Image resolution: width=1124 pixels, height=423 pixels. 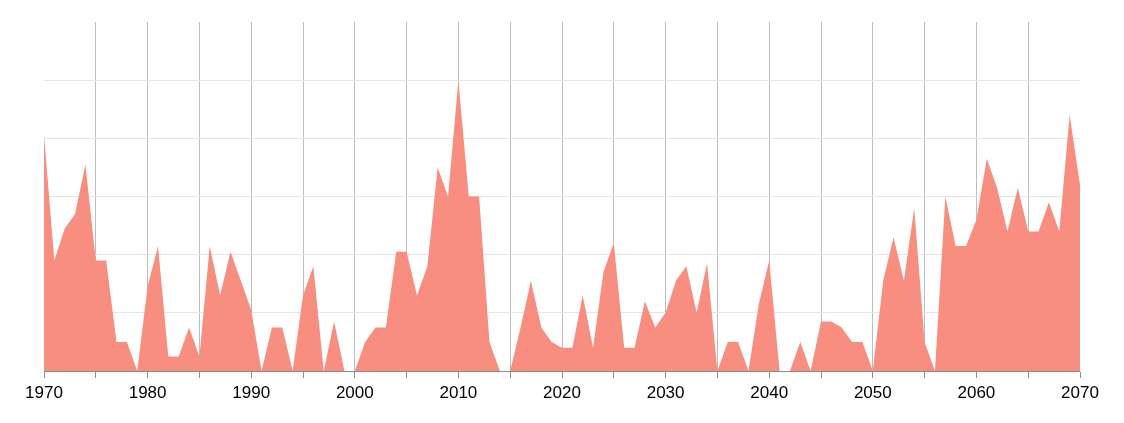 I want to click on x-tick-label: 1980, so click(x=147, y=393).